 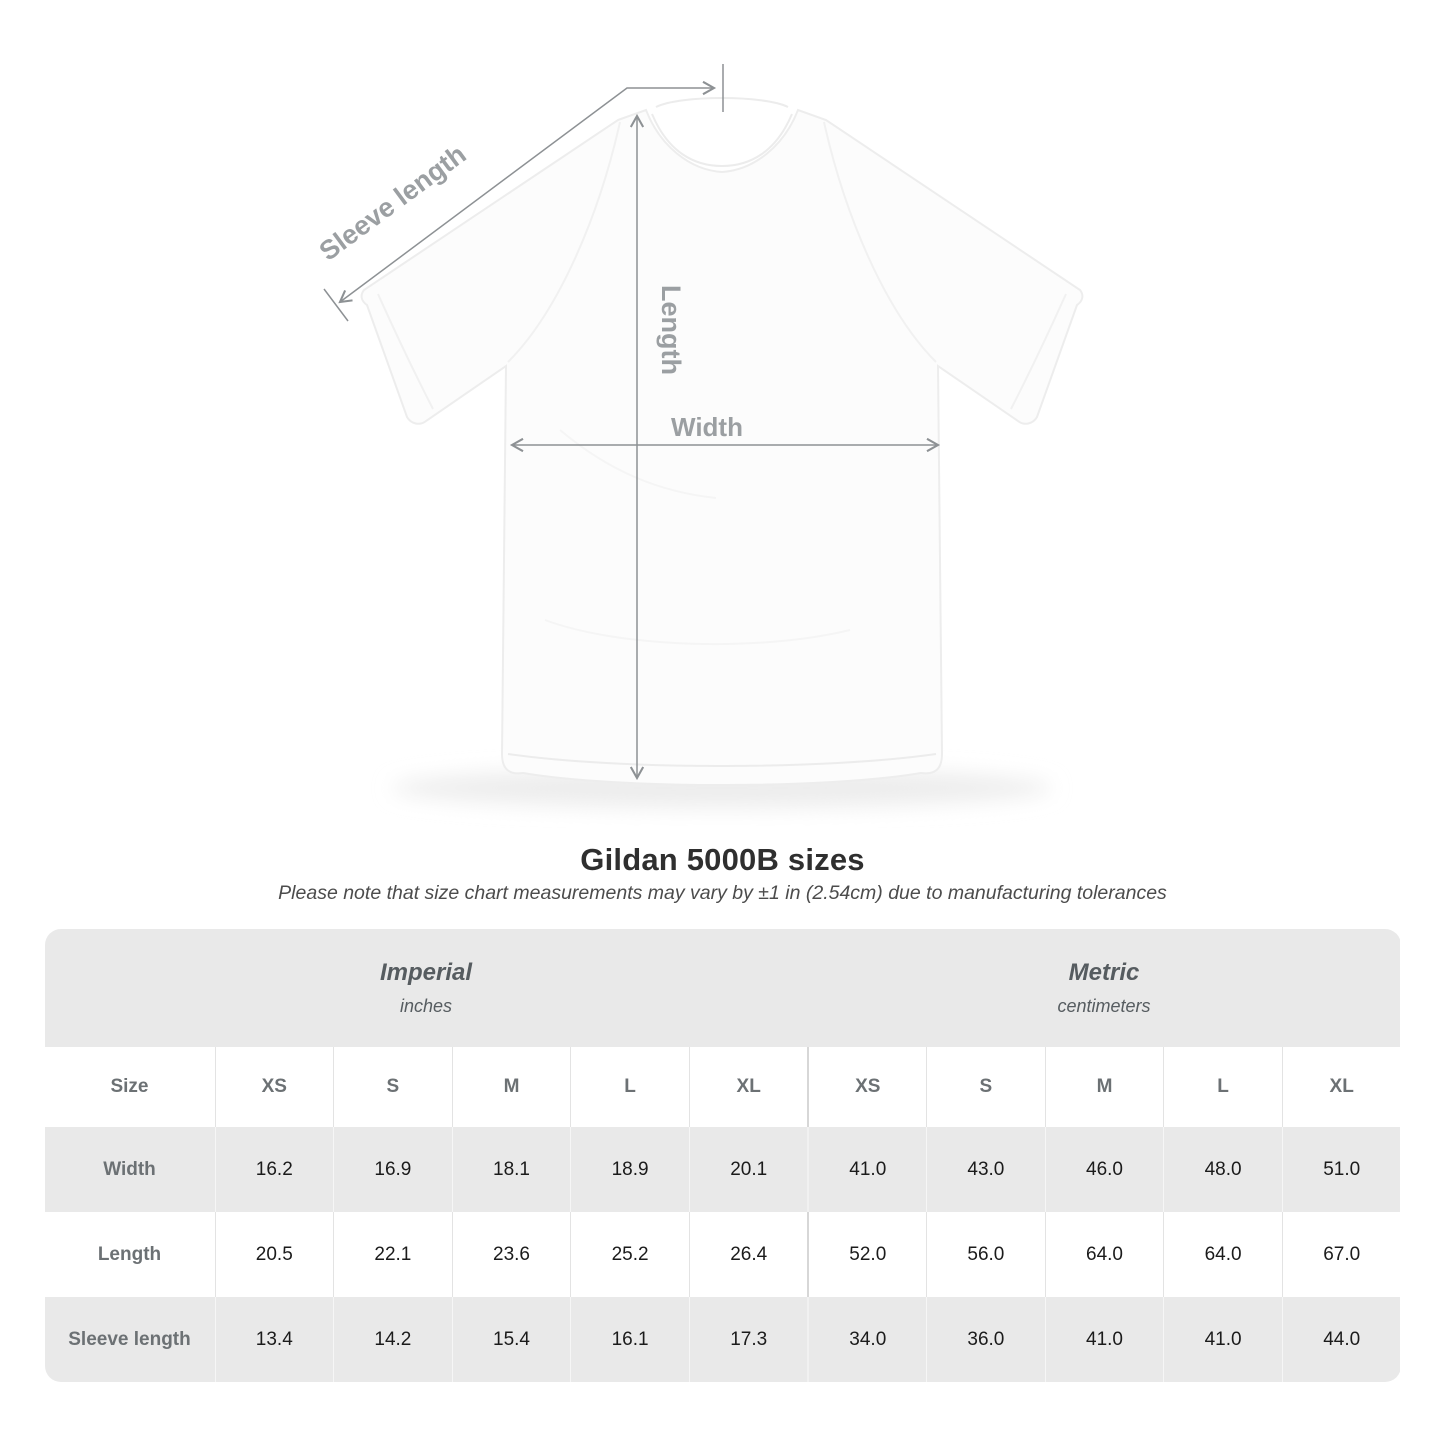 I want to click on size-value: 52.0, so click(x=867, y=1254).